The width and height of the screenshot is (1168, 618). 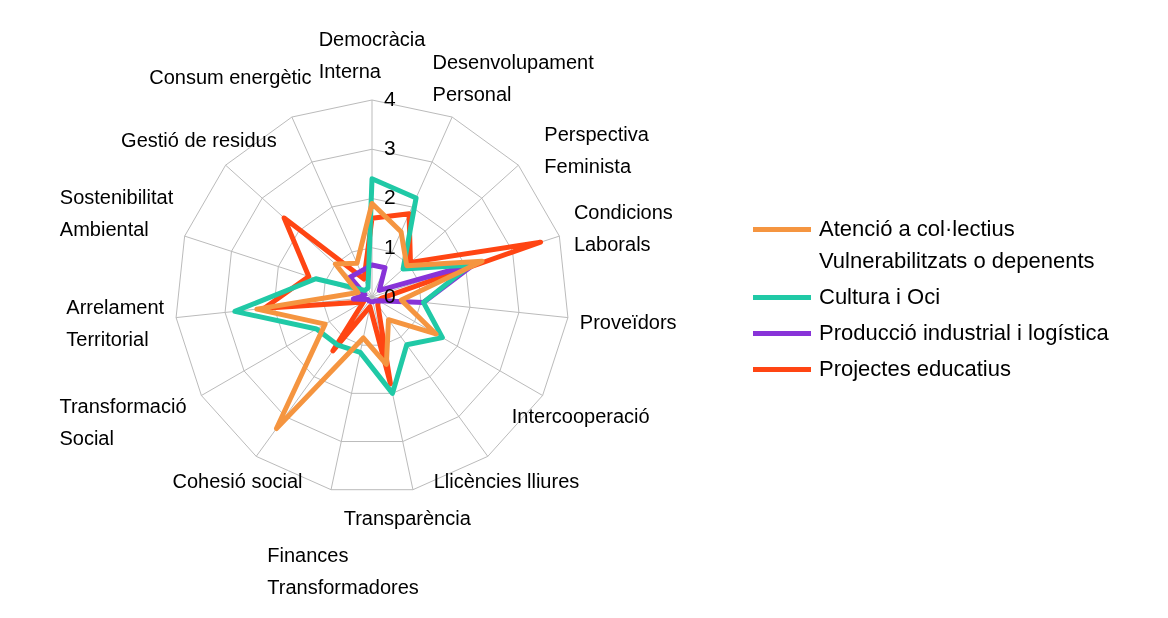 What do you see at coordinates (597, 149) in the screenshot?
I see `spoke-label: Perspectiva Feminista` at bounding box center [597, 149].